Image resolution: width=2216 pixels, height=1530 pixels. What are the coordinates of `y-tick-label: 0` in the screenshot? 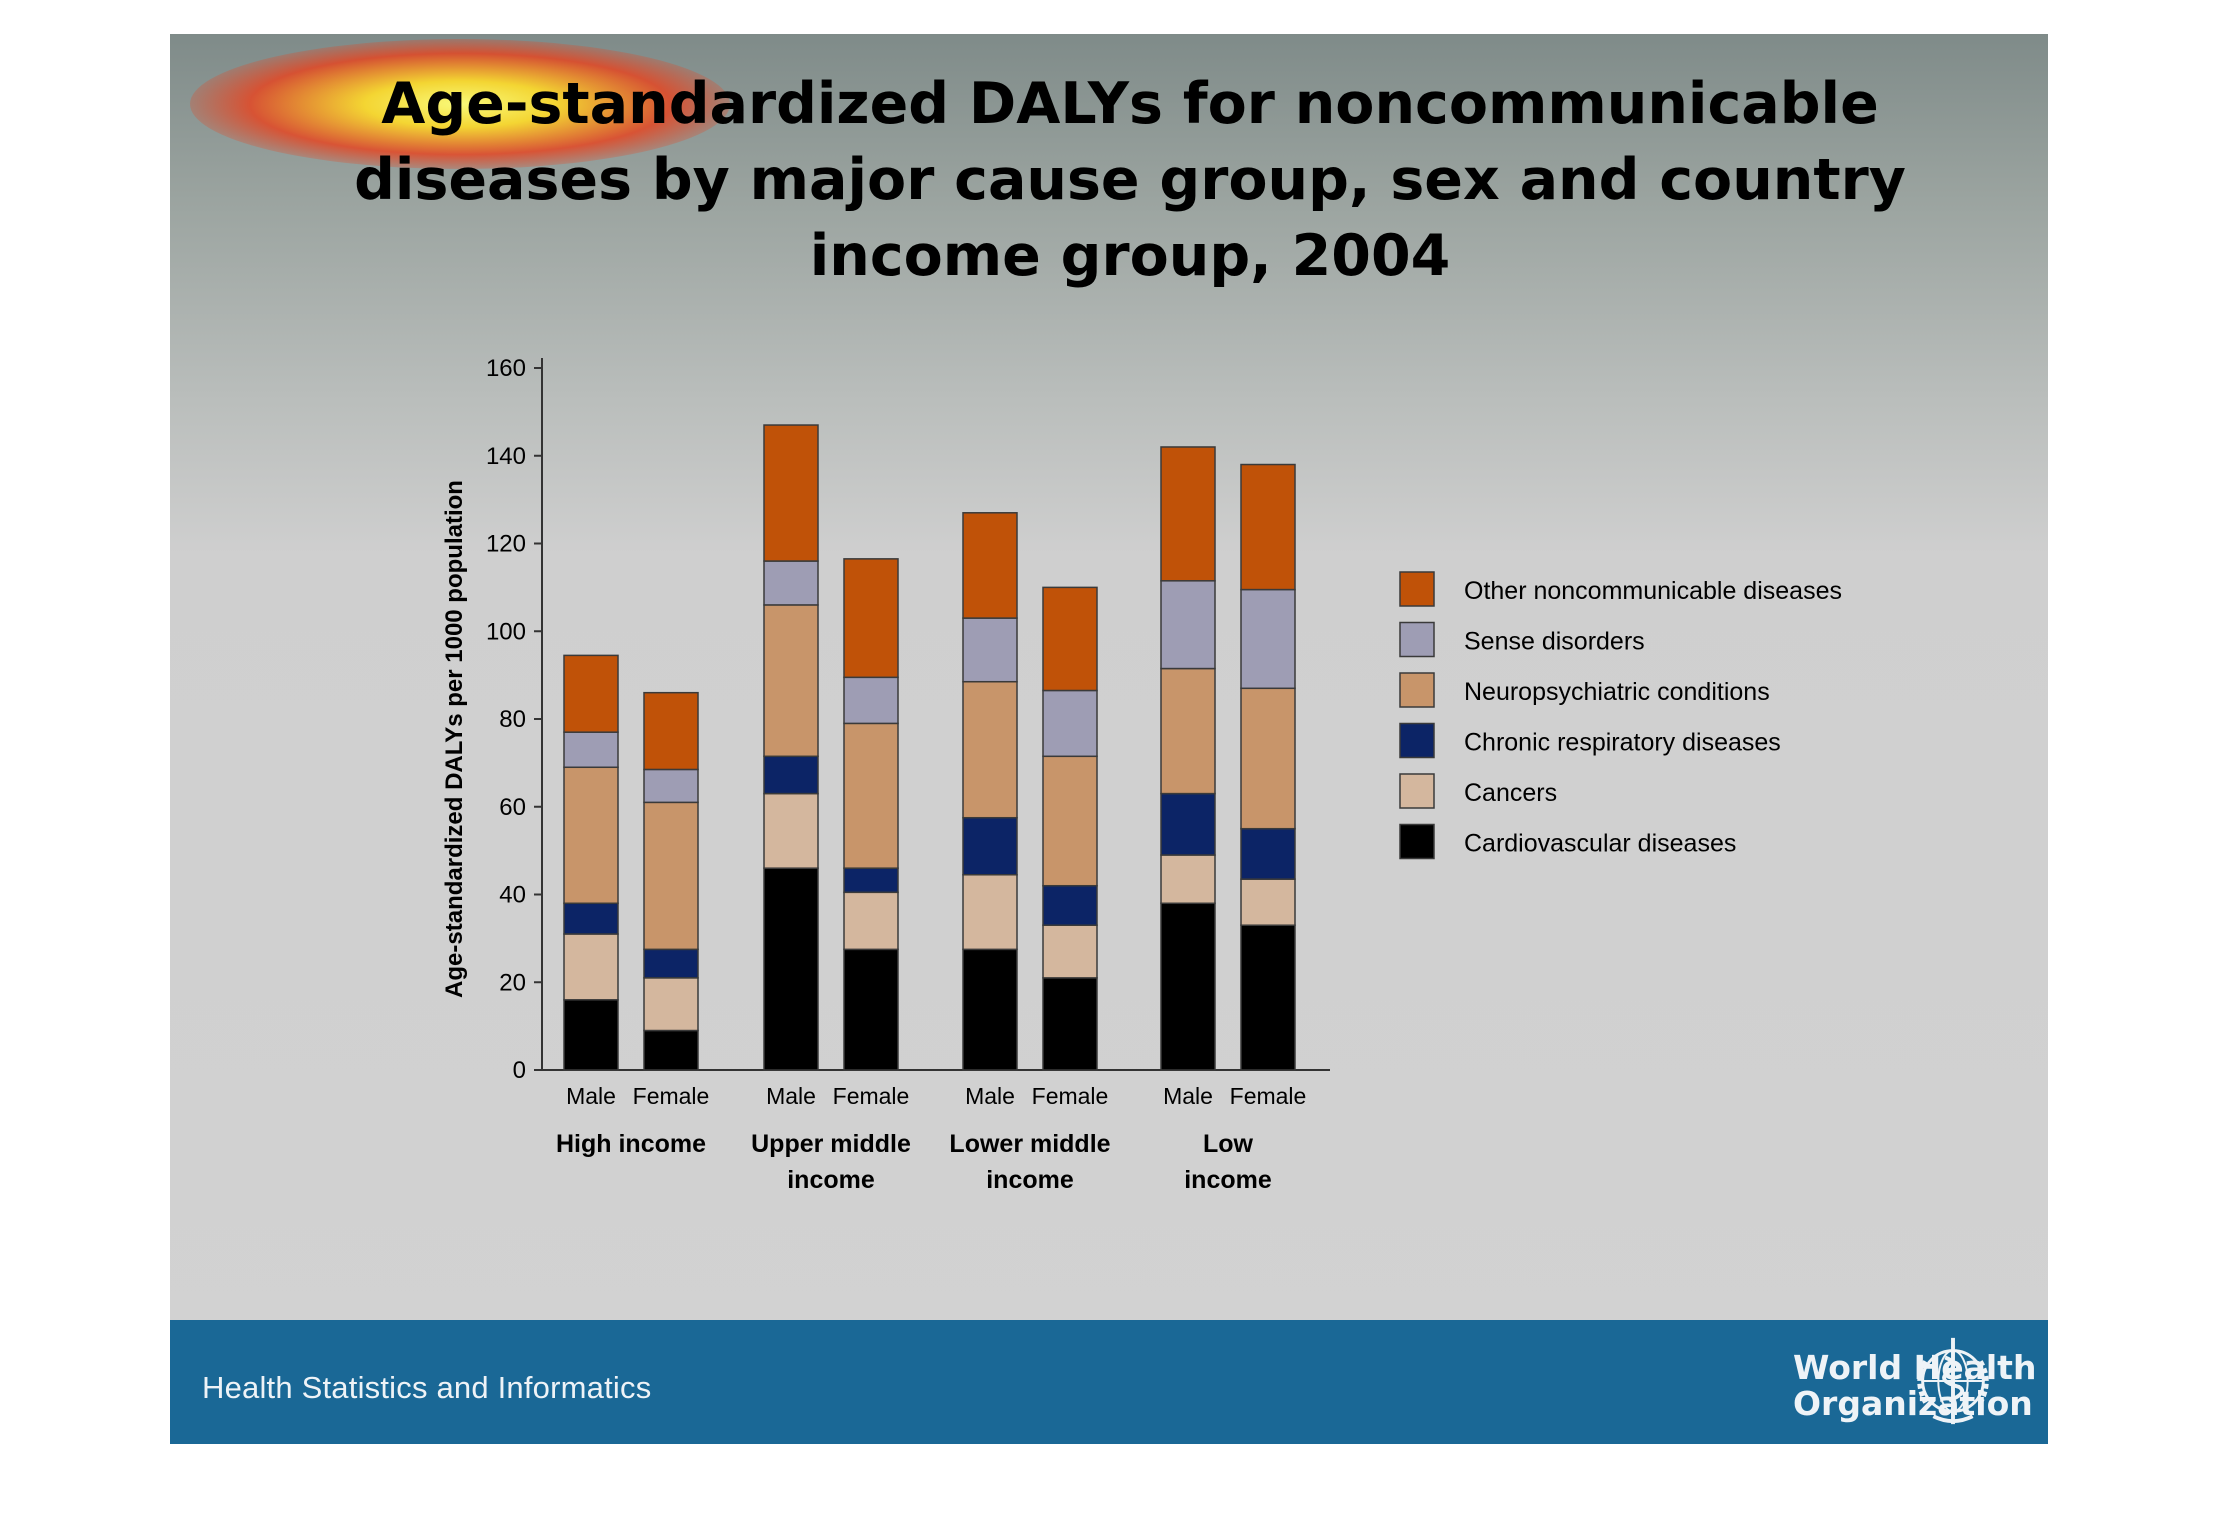 It's located at (519, 1070).